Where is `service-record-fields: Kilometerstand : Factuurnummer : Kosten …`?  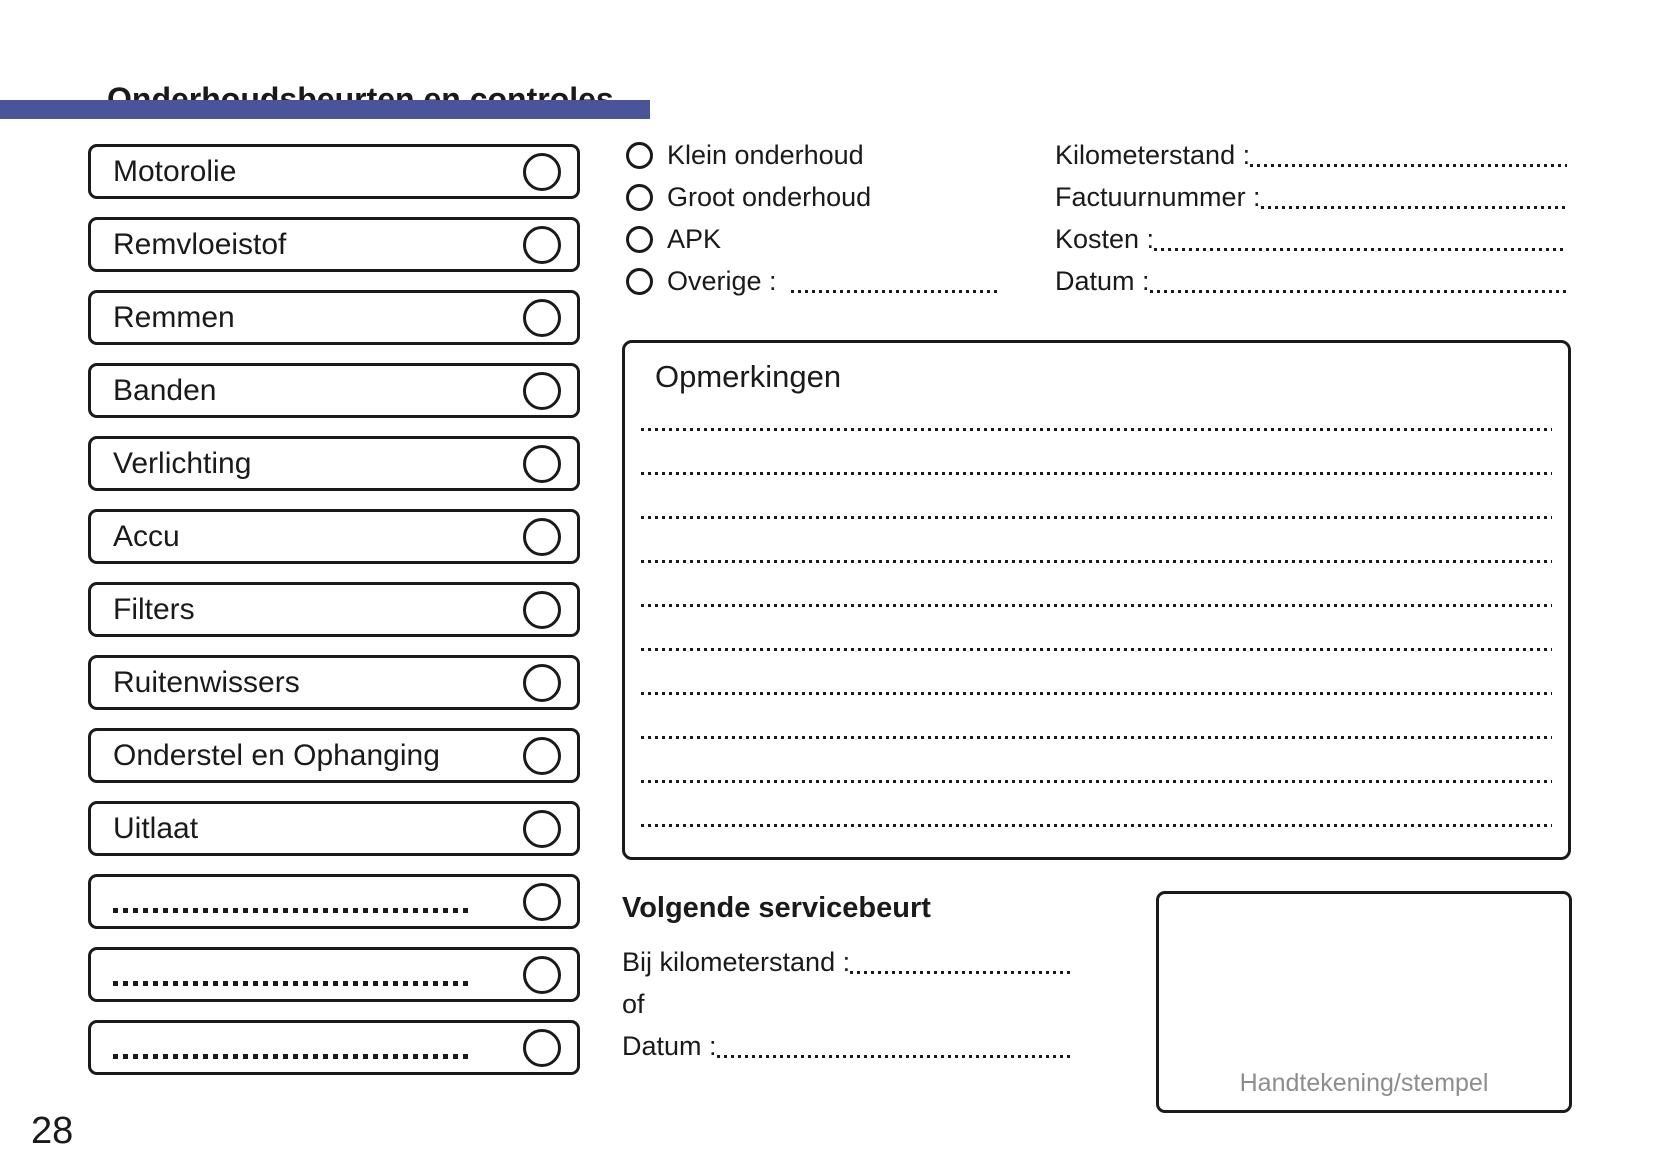
service-record-fields: Kilometerstand : Factuurnummer : Kosten … is located at coordinates (1311, 218).